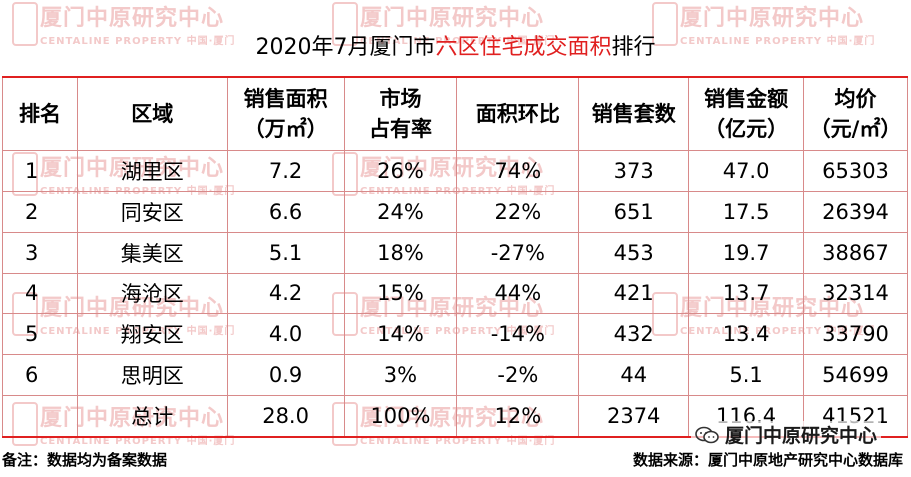 This screenshot has height=477, width=911. What do you see at coordinates (855, 113) in the screenshot?
I see `column-header: 均价 （元/㎡）` at bounding box center [855, 113].